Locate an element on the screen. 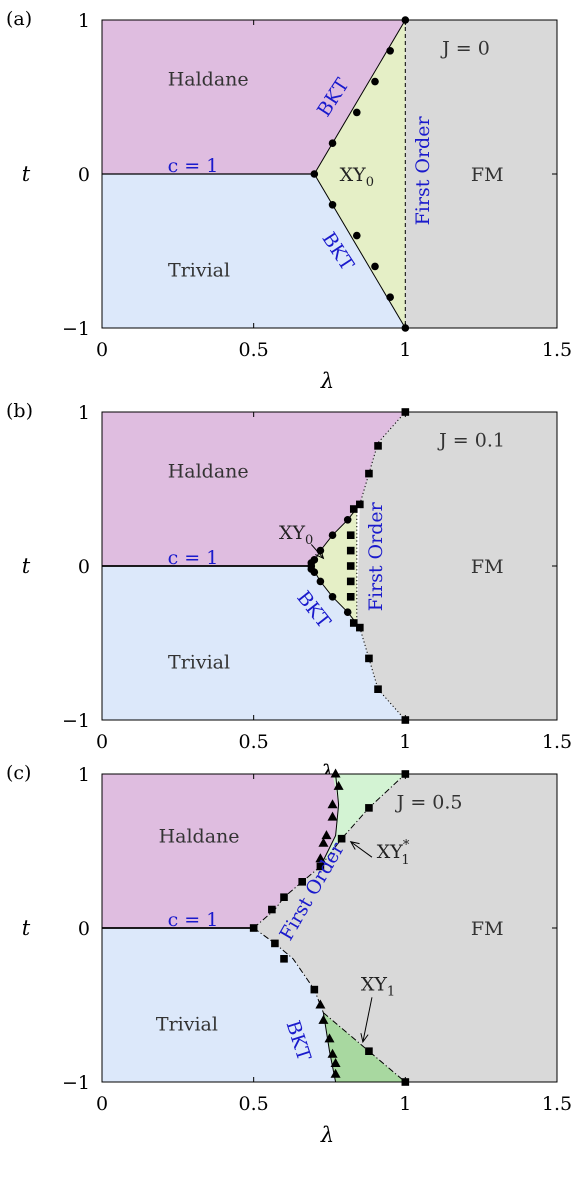 This screenshot has height=1178, width=578. region-fm is located at coordinates (481, 174).